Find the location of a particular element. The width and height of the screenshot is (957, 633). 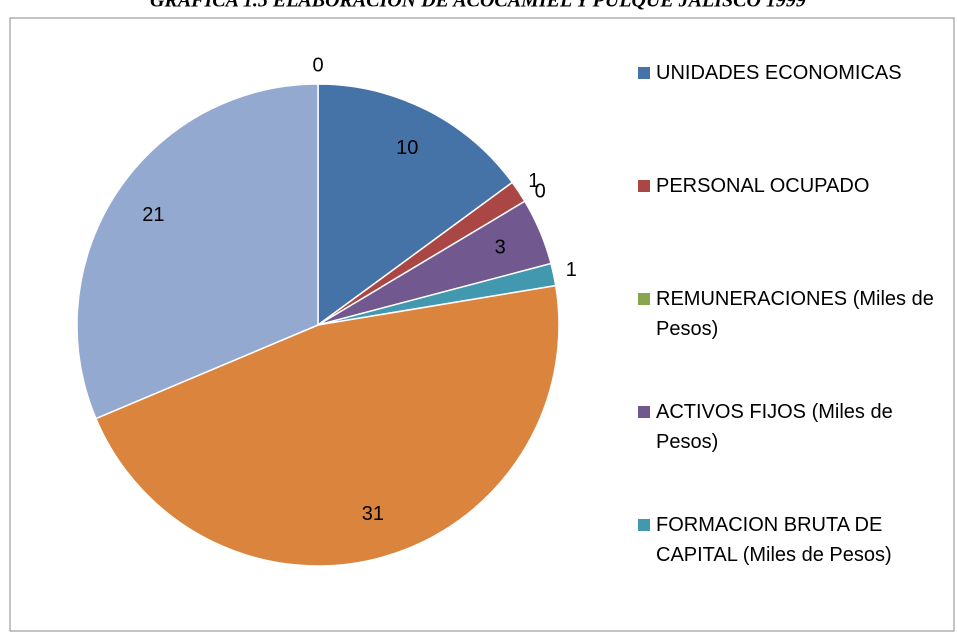

legend-label: PERSONAL OCUPADO is located at coordinates (763, 186).